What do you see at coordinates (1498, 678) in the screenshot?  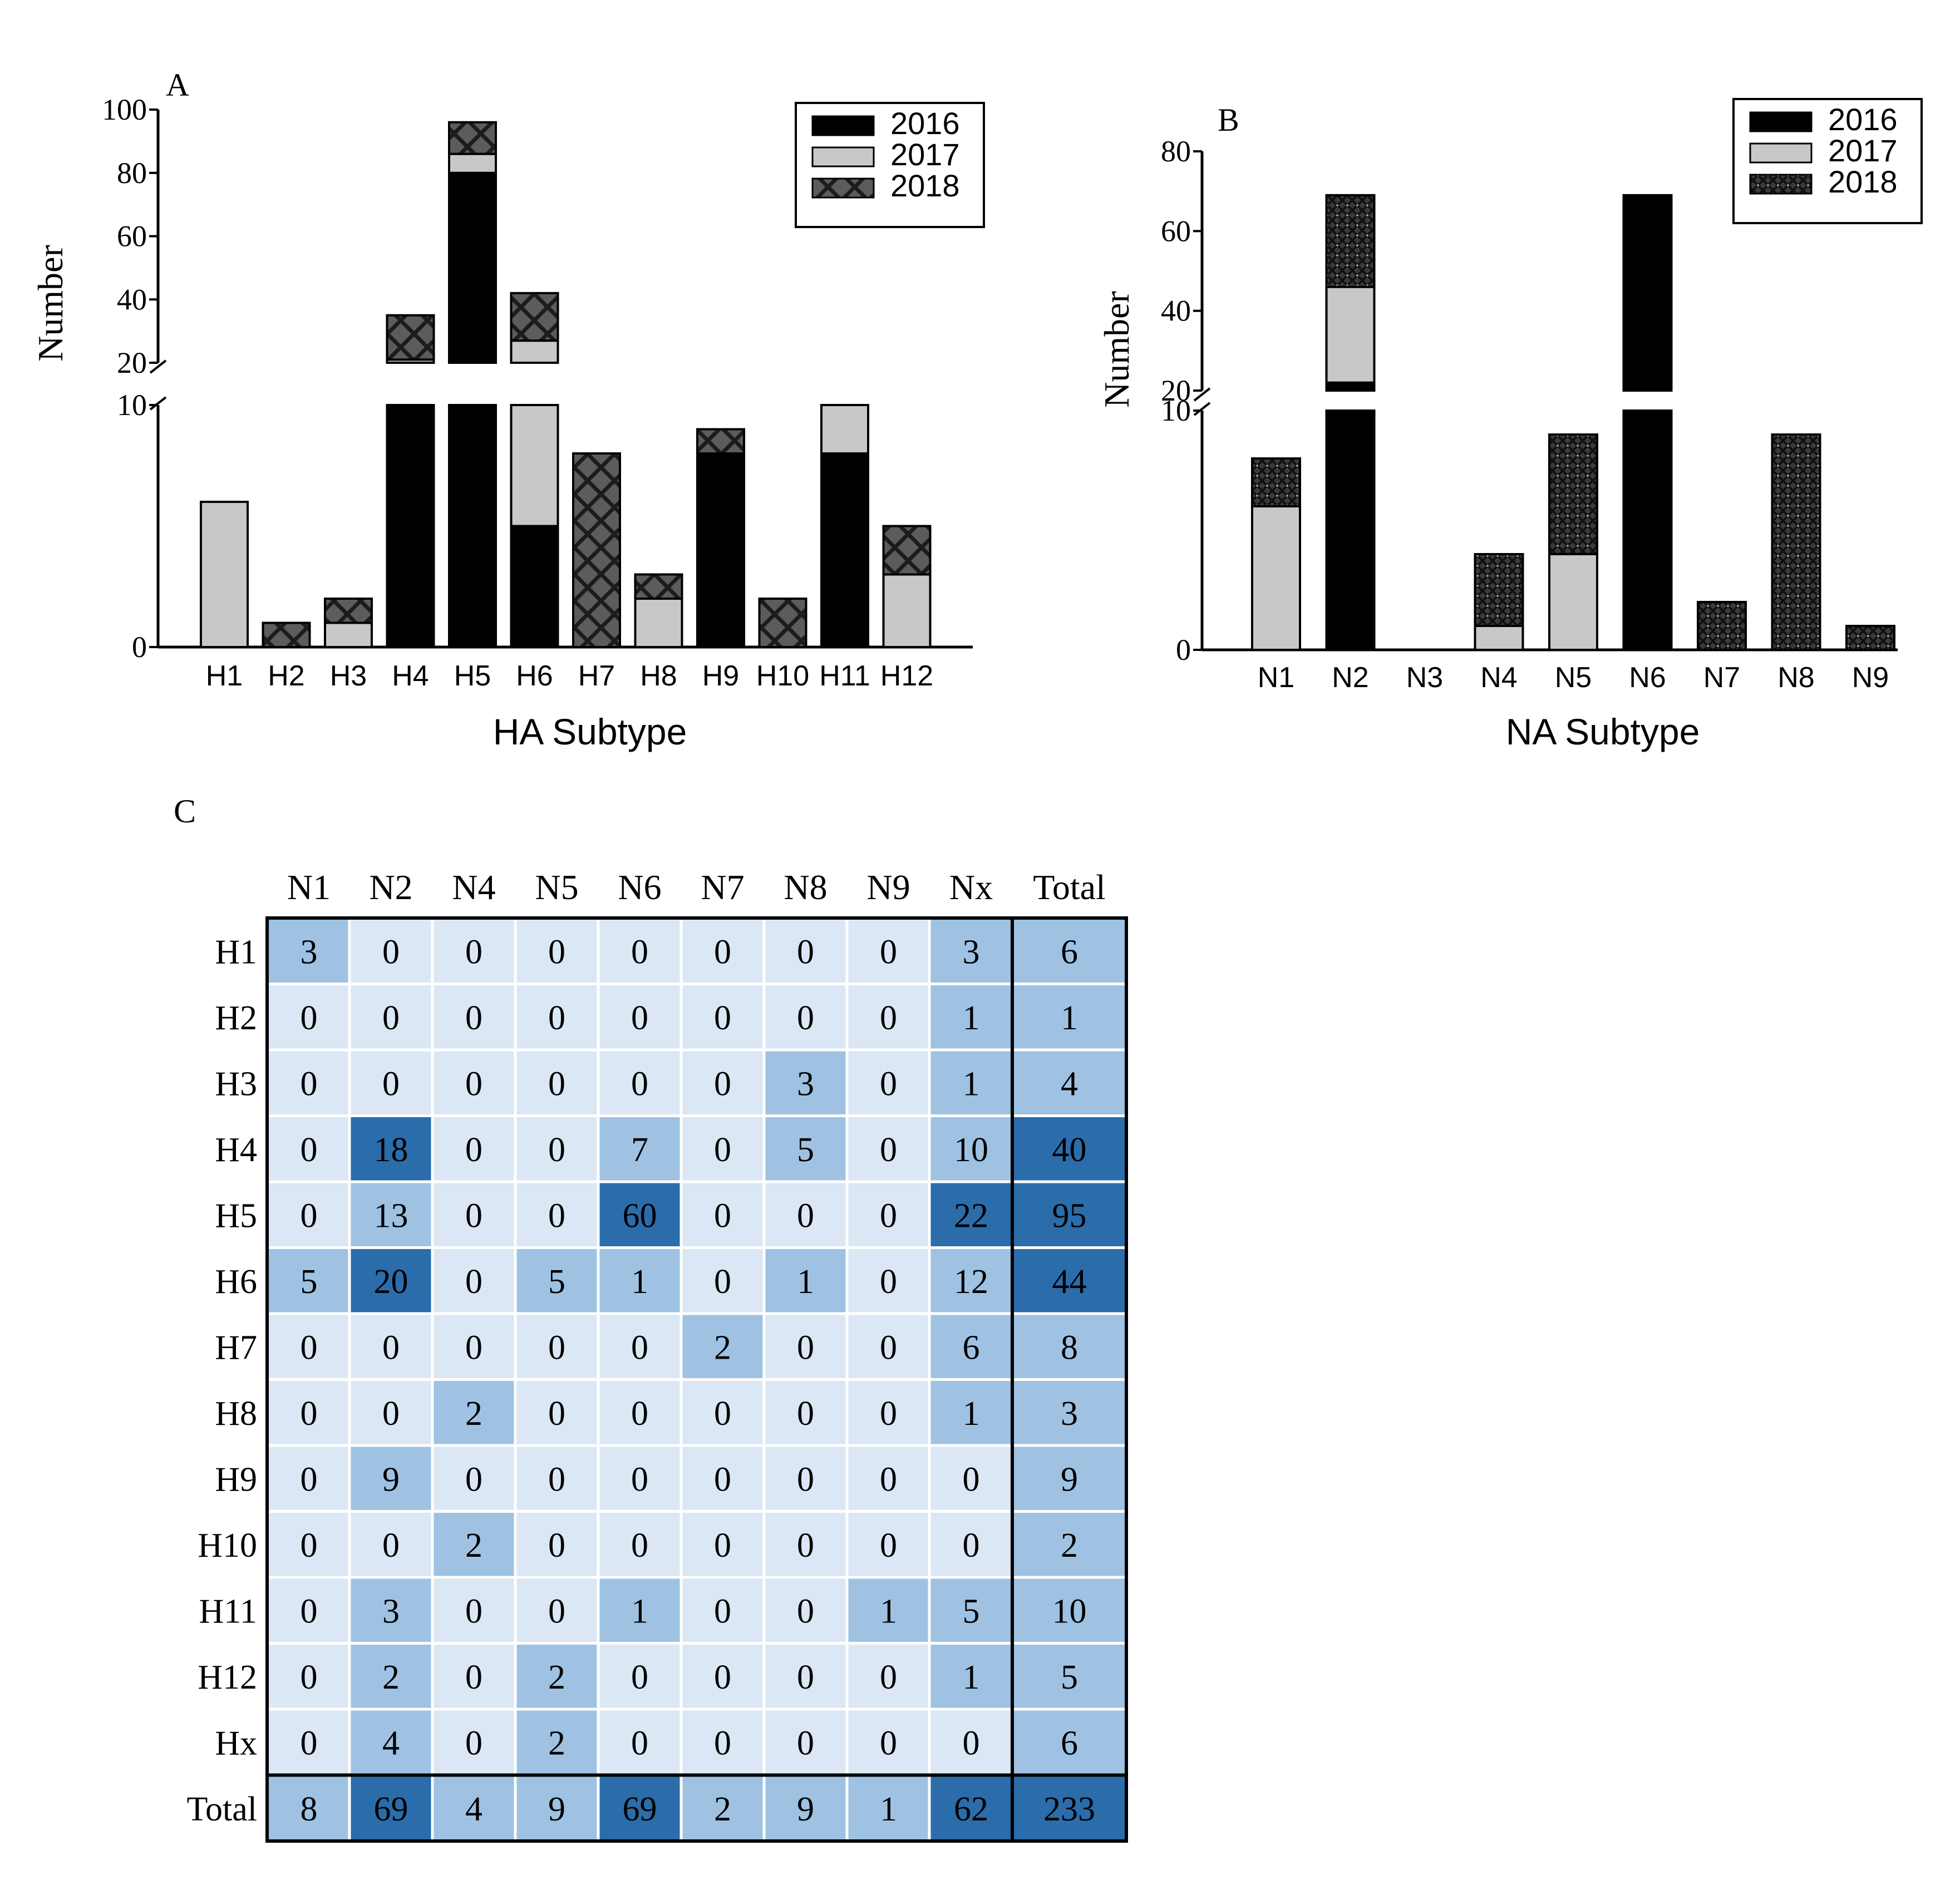 I see `x-tick-label: N4` at bounding box center [1498, 678].